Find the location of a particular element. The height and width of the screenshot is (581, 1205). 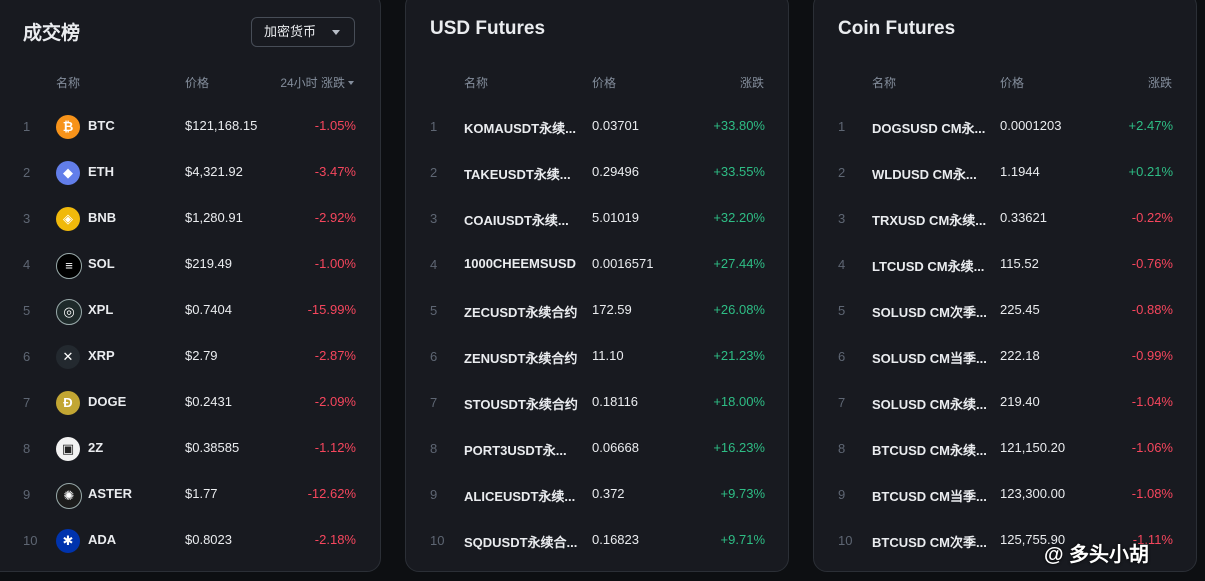

change-value: -1.12% is located at coordinates (335, 447).